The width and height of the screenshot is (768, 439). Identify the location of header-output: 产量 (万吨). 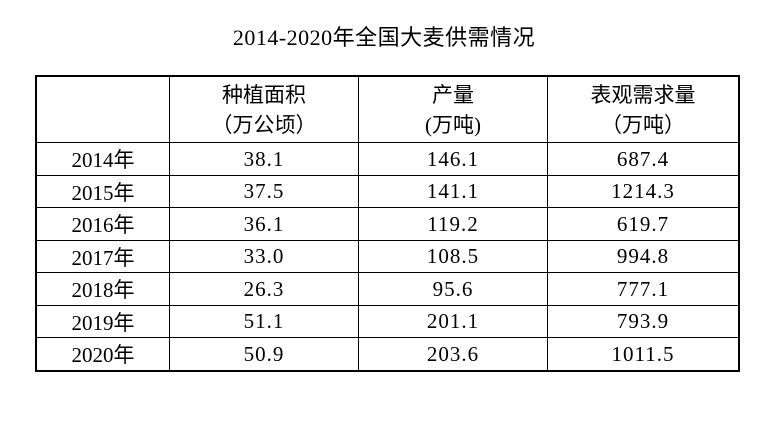
(453, 109).